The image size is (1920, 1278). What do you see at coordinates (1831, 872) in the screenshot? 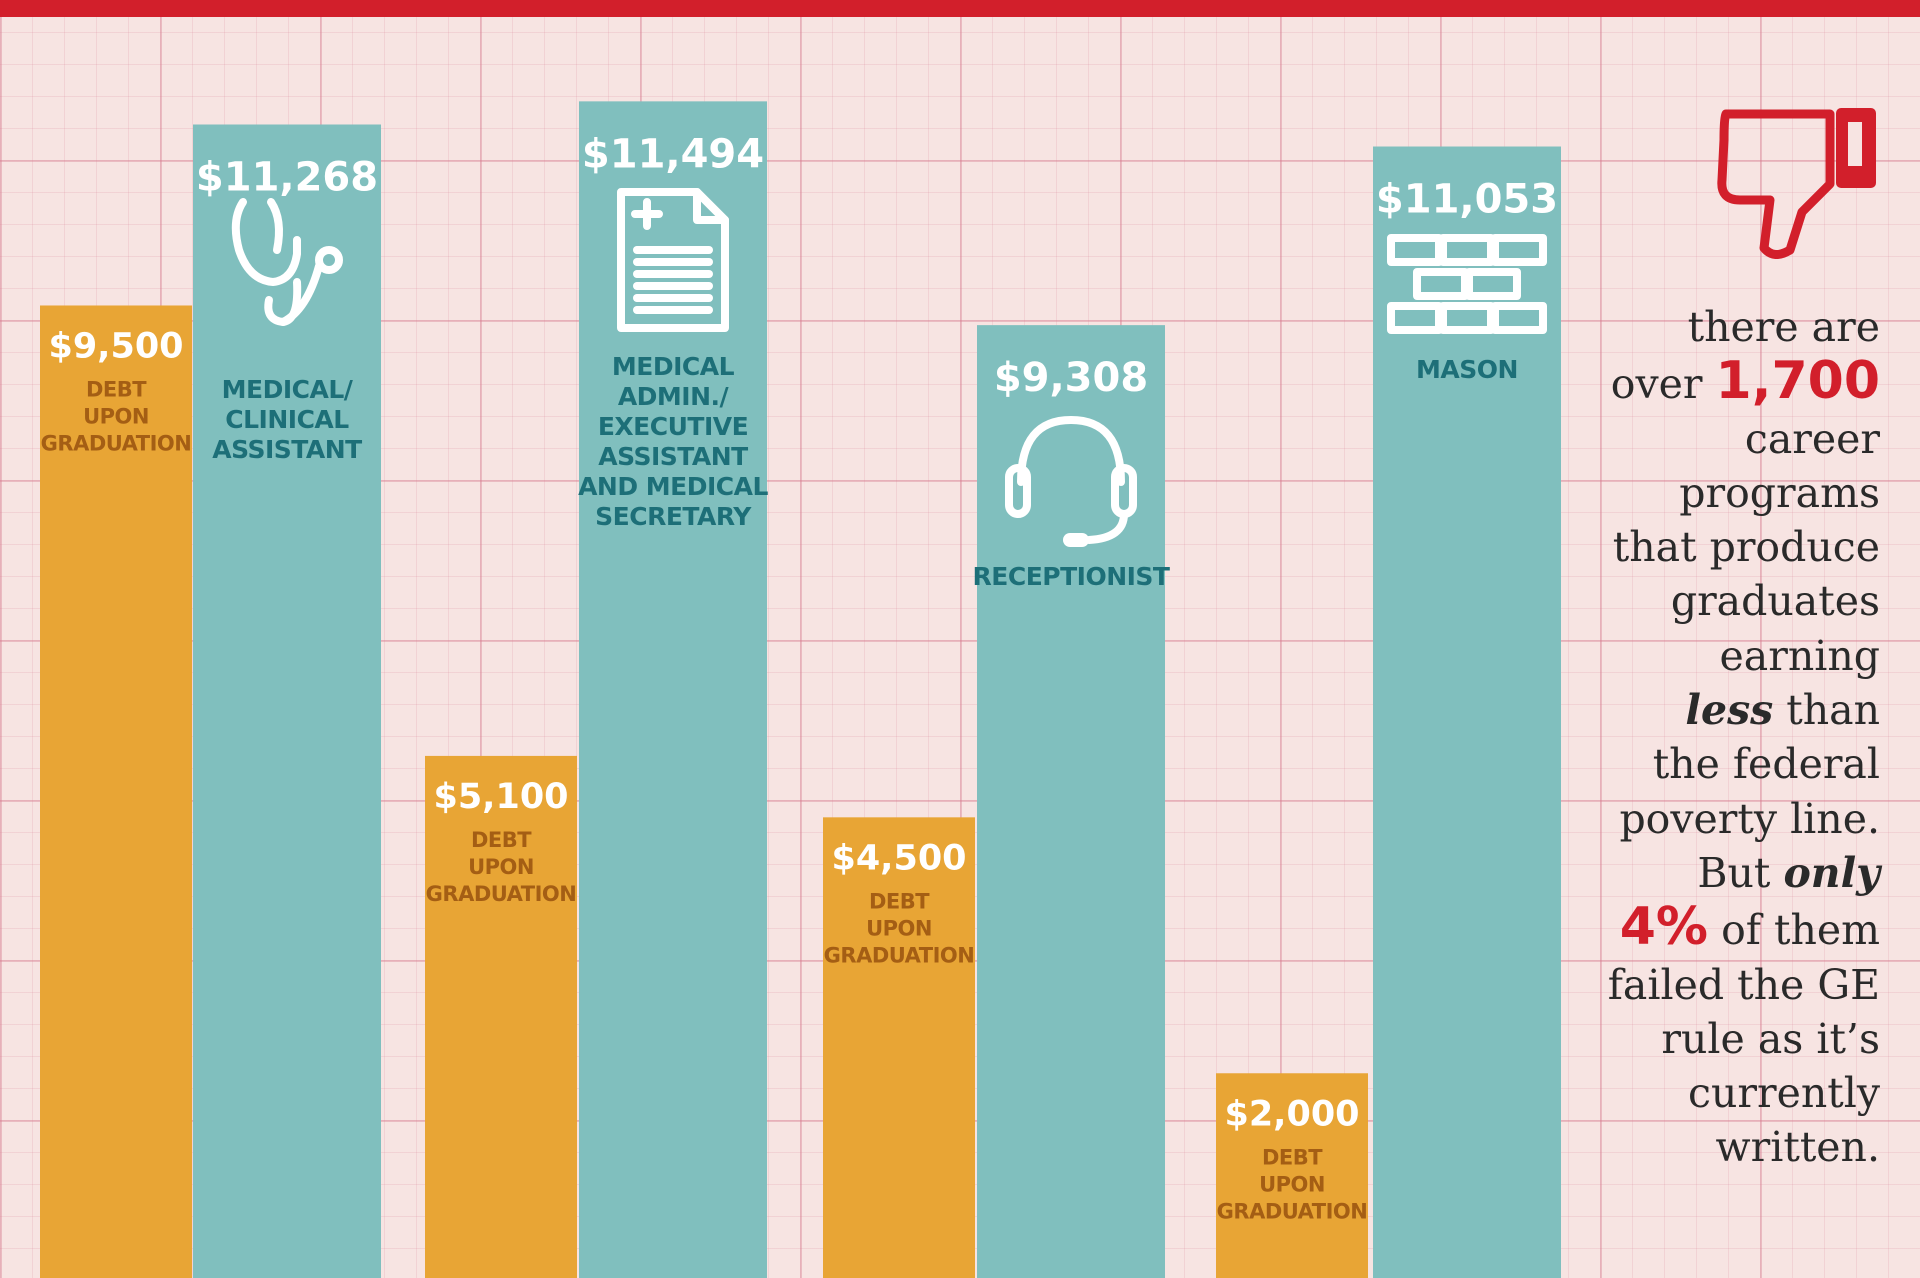
I see `emphasis-only: only` at bounding box center [1831, 872].